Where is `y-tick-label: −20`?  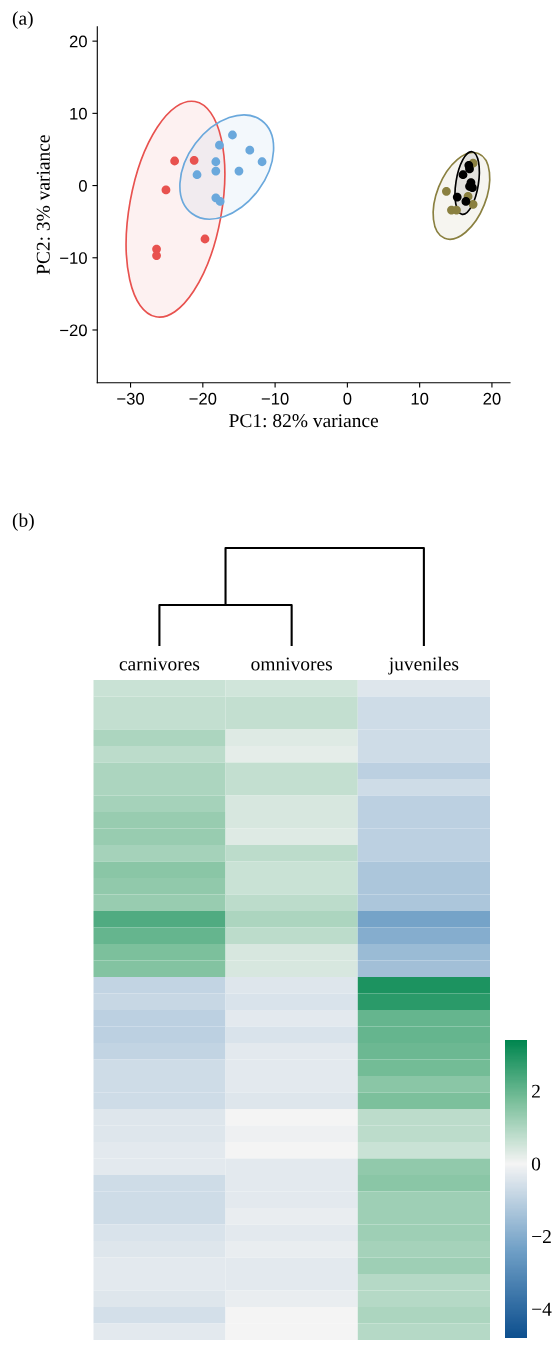 y-tick-label: −20 is located at coordinates (73, 330).